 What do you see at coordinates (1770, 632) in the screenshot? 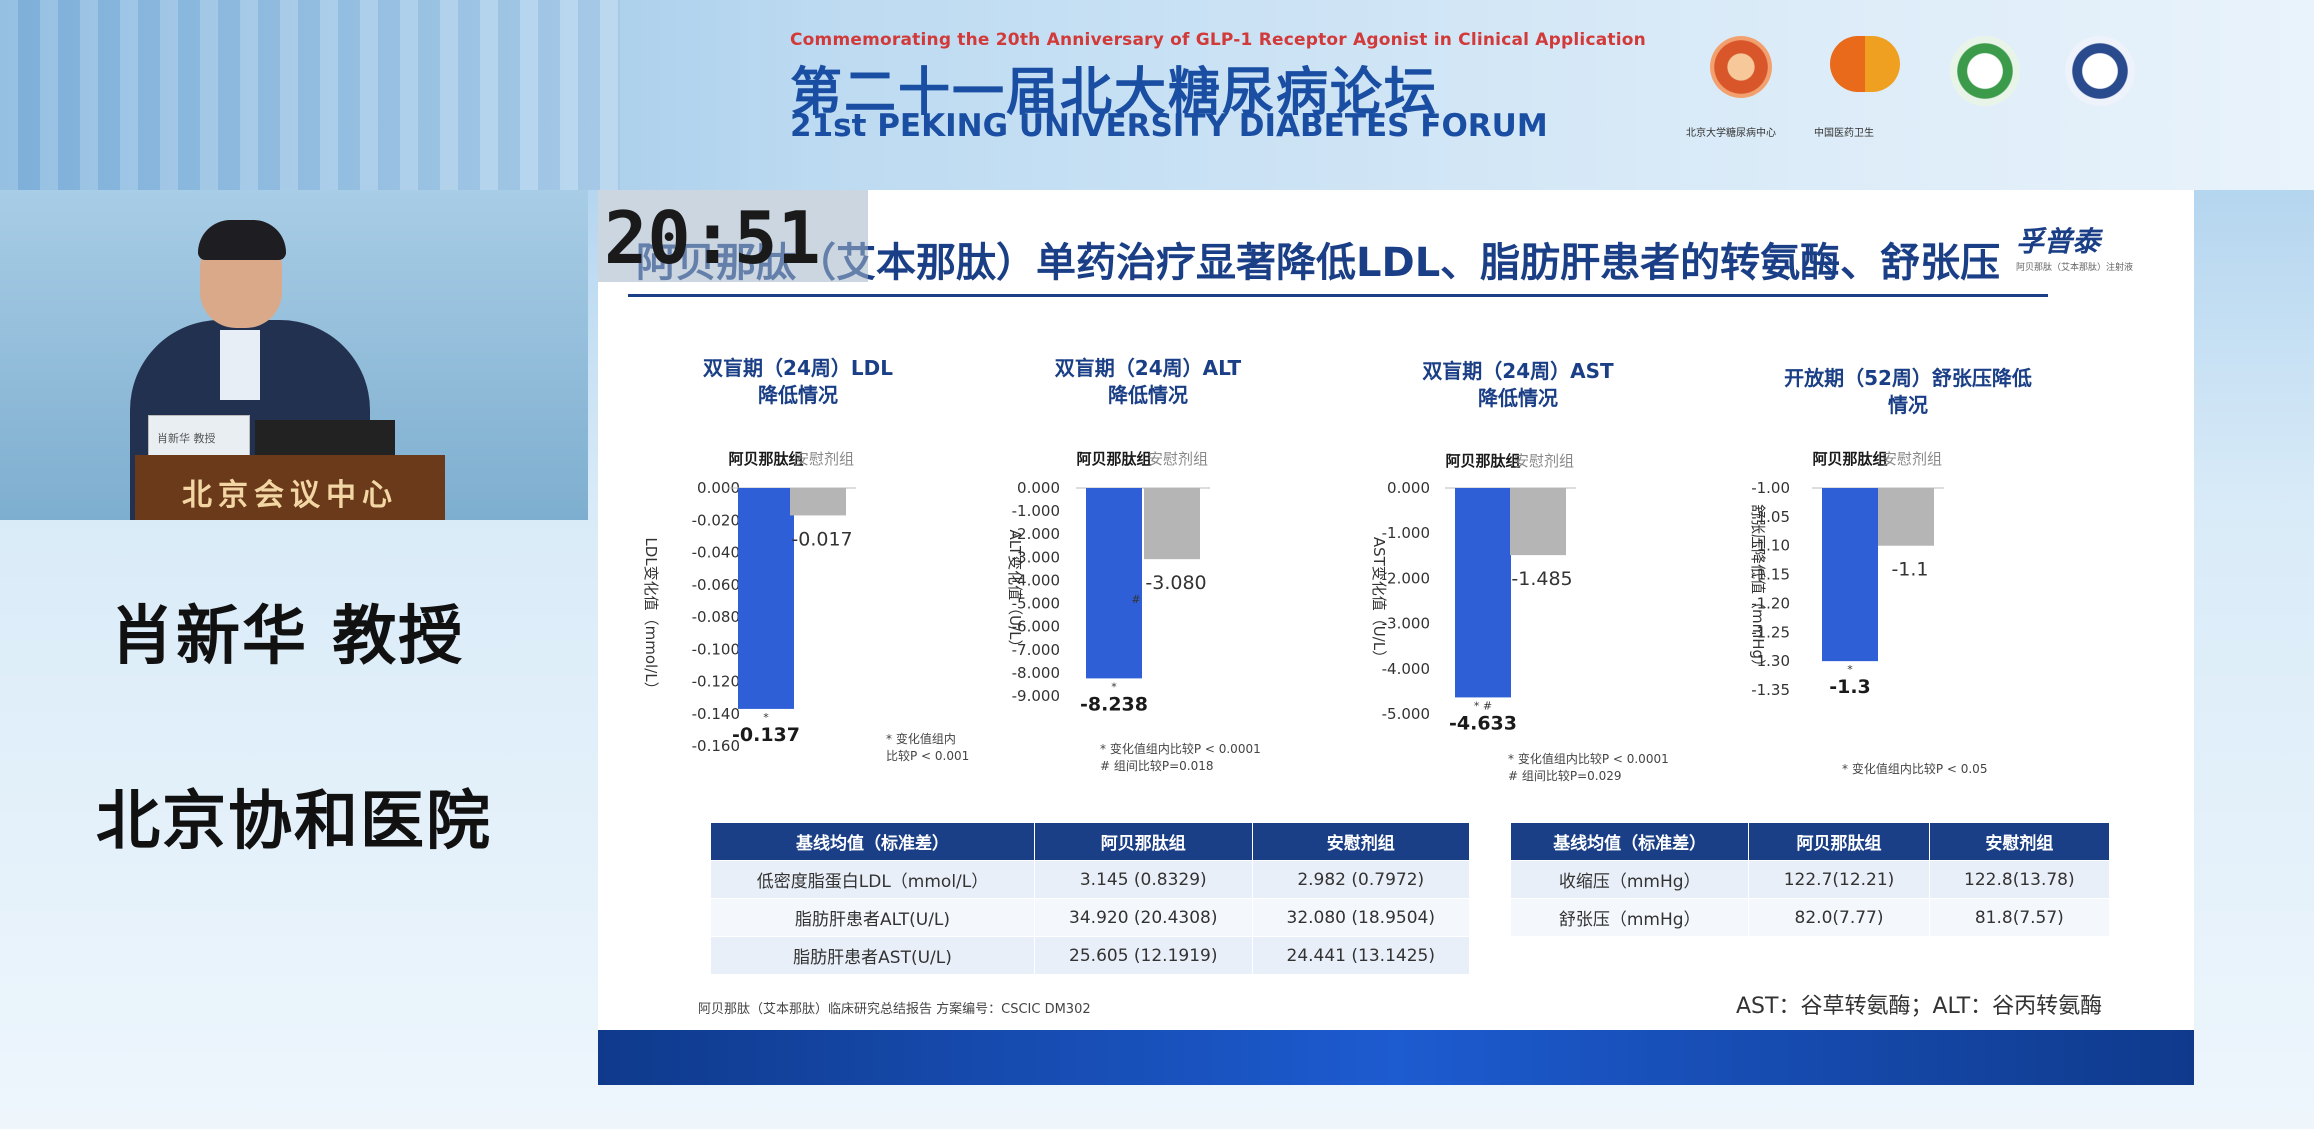
I see `y-tick-label: -1.25` at bounding box center [1770, 632].